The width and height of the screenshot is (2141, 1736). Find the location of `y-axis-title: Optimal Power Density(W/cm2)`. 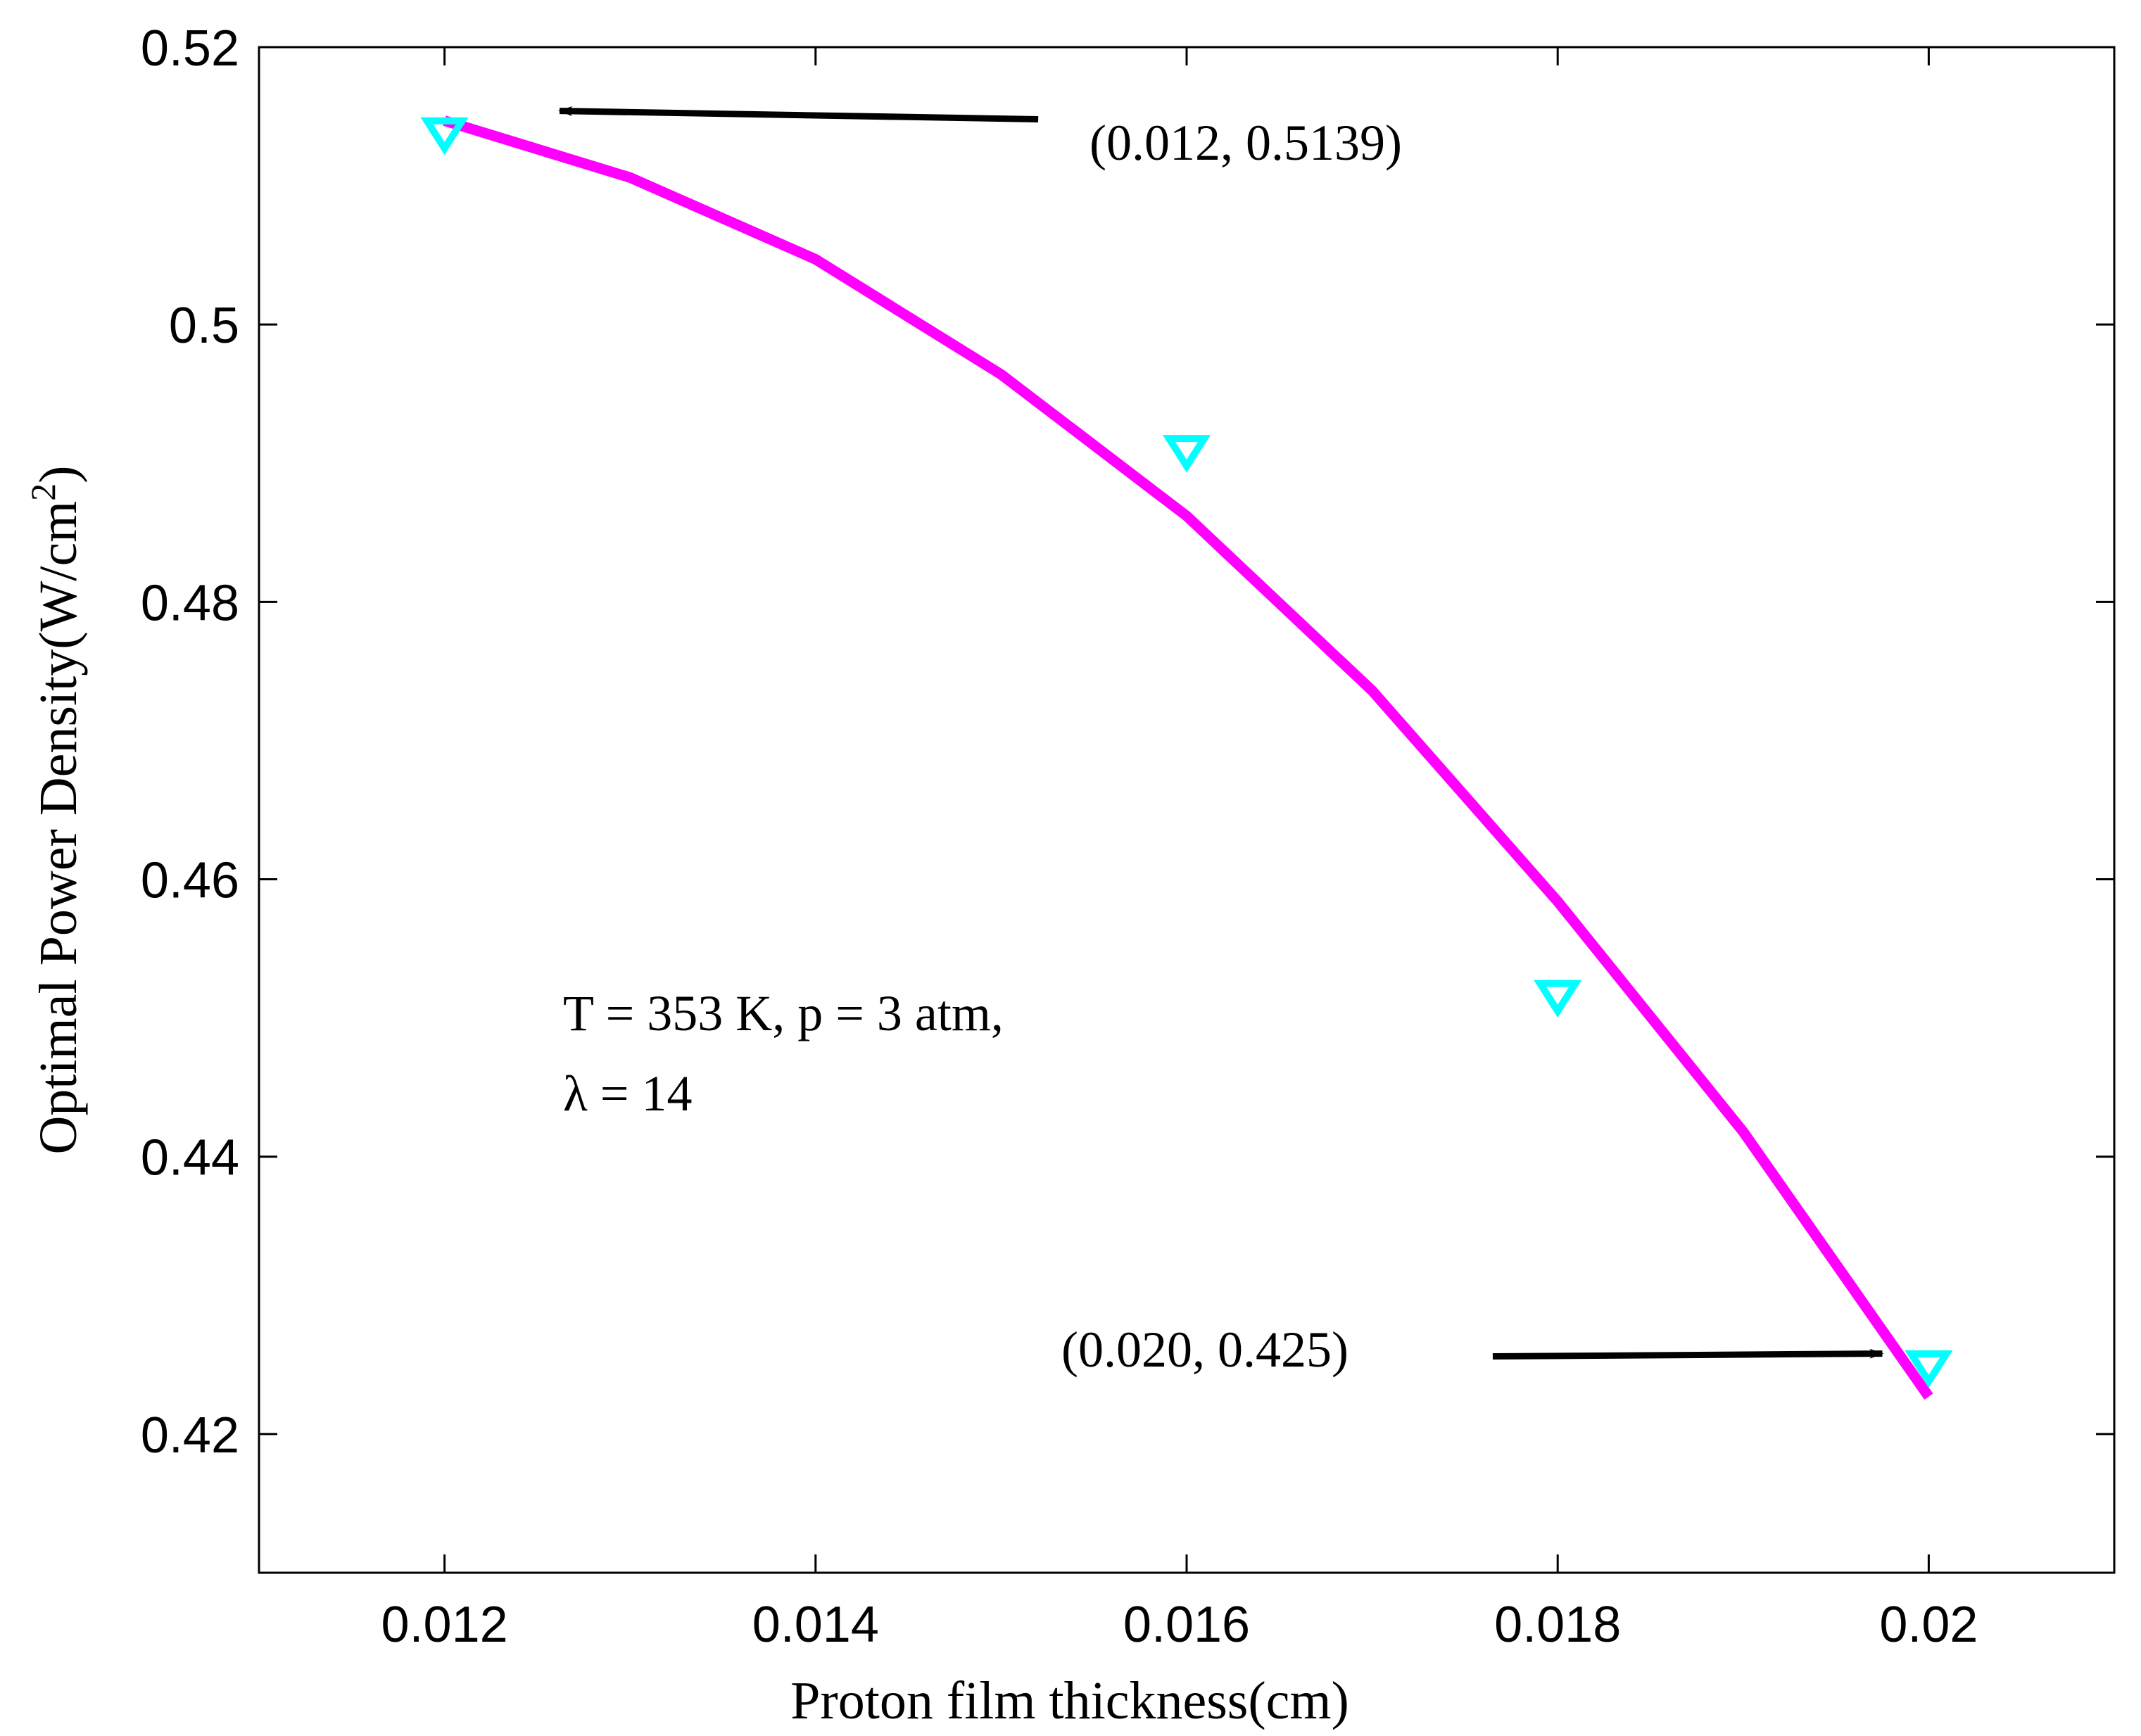

y-axis-title: Optimal Power Density(W/cm2) is located at coordinates (55, 810).